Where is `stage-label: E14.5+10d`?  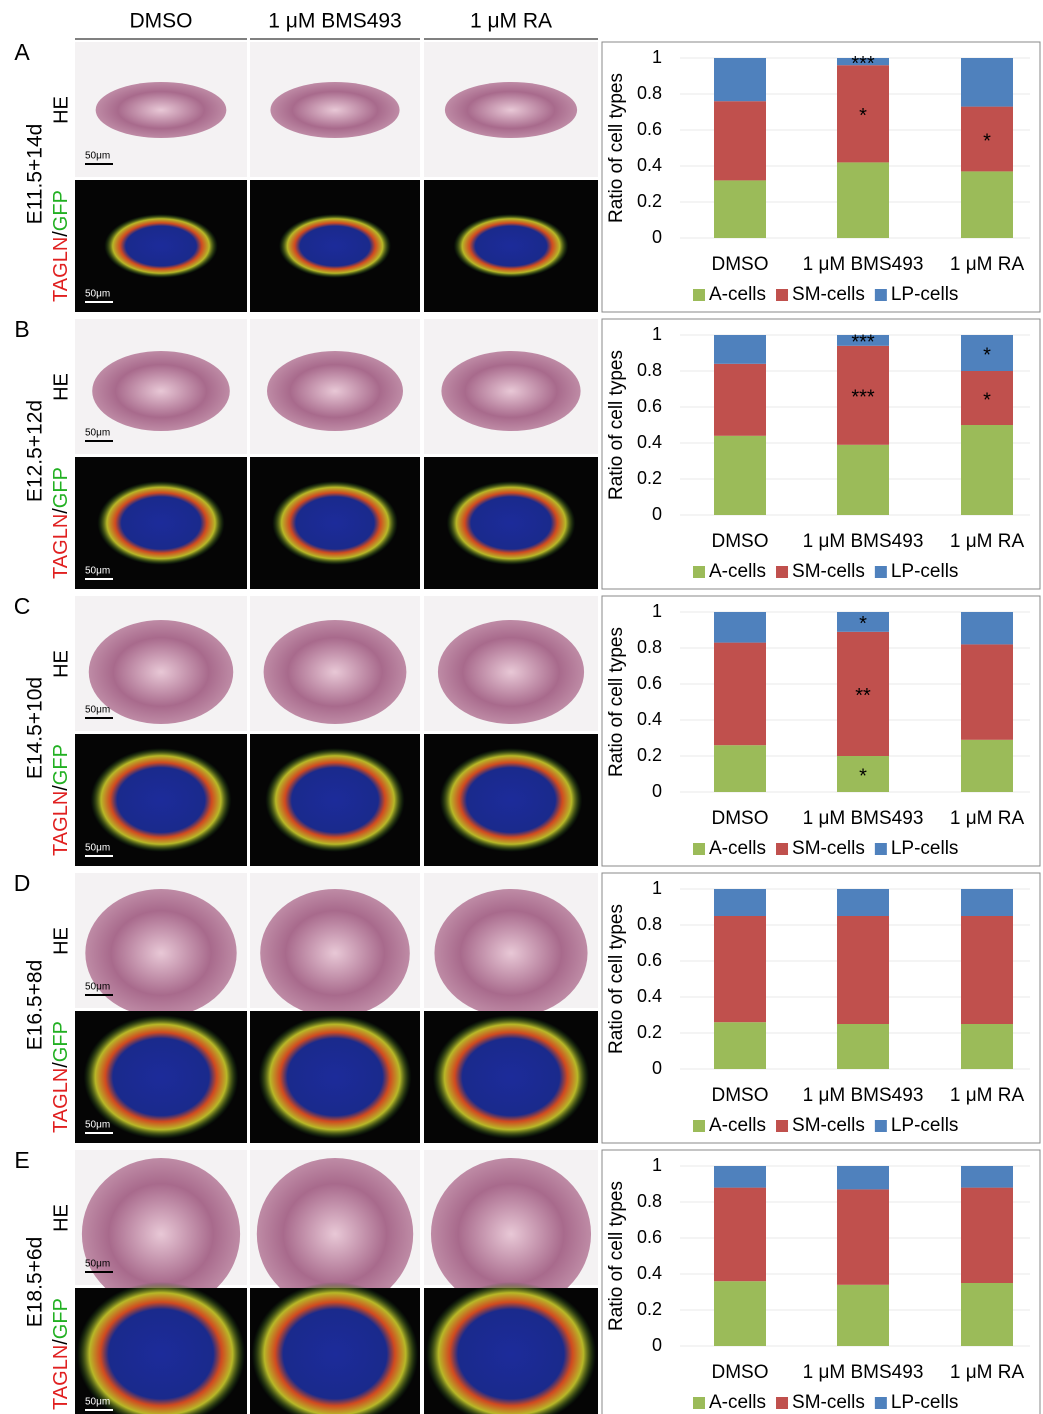 stage-label: E14.5+10d is located at coordinates (35, 728).